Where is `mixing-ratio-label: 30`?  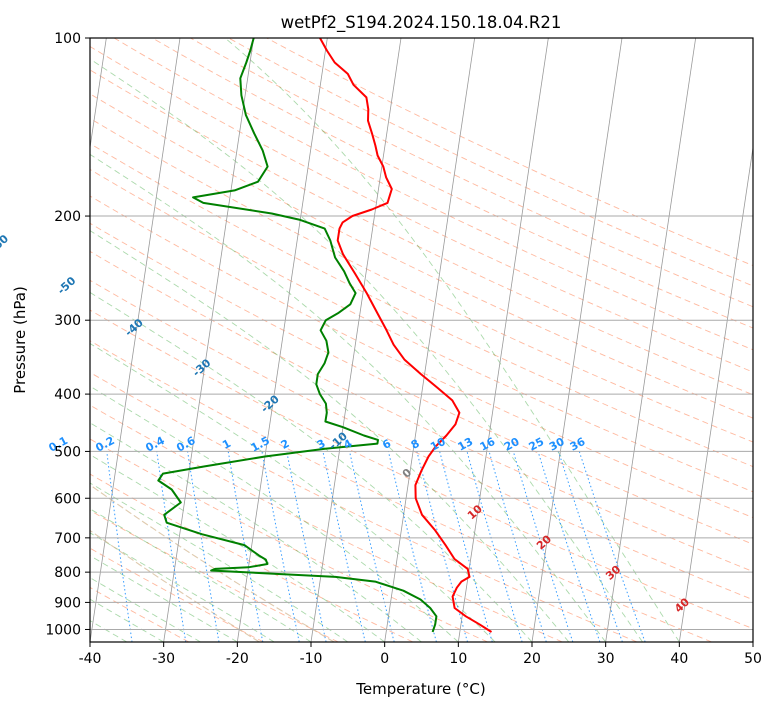
mixing-ratio-label: 30 is located at coordinates (557, 444).